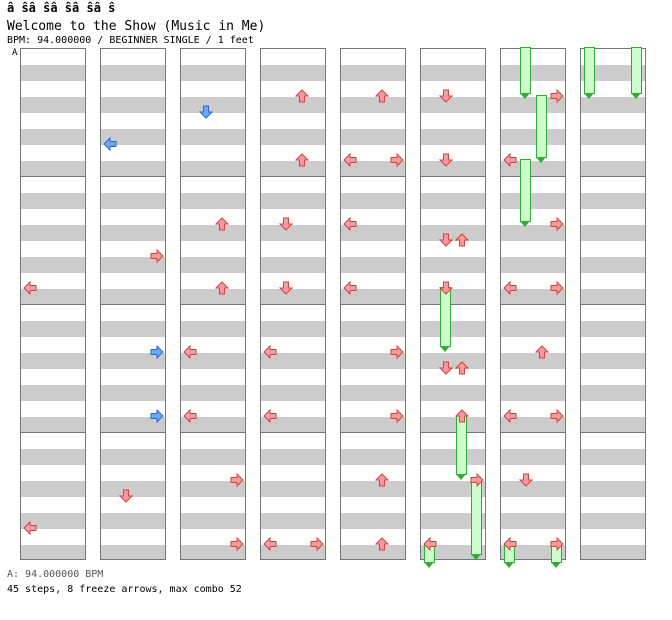 This screenshot has height=620, width=672. What do you see at coordinates (124, 589) in the screenshot?
I see `step-stats: 45 steps, 8 freeze arrows, max combo 52` at bounding box center [124, 589].